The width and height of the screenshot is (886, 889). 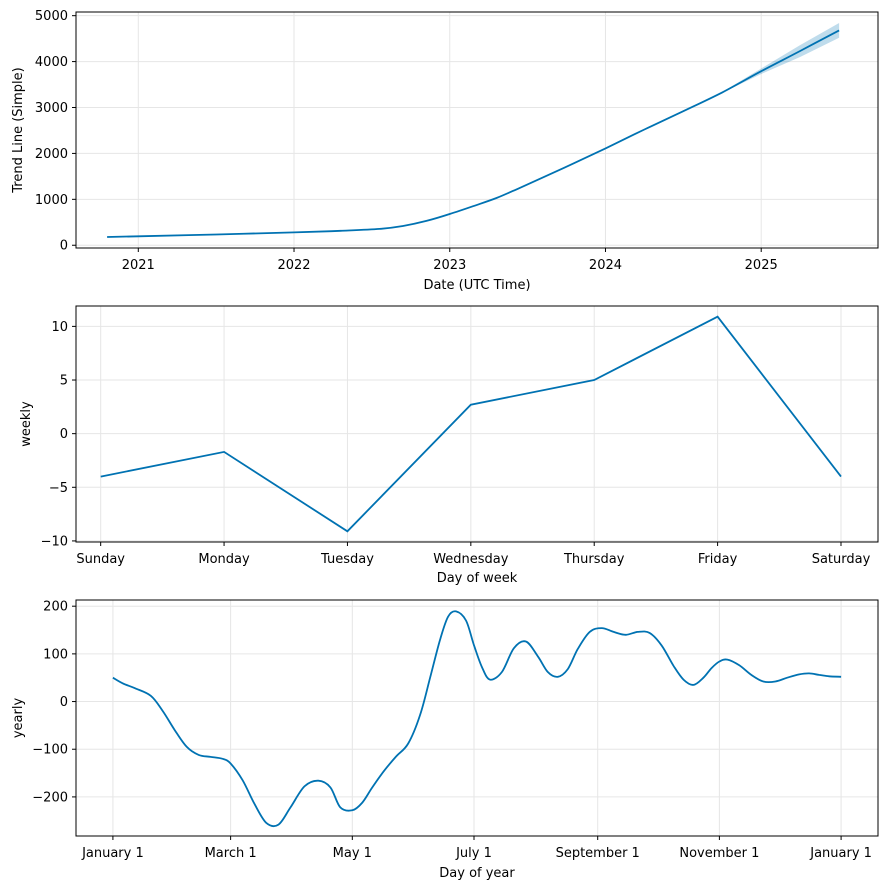 What do you see at coordinates (54, 702) in the screenshot?
I see `yearly-y-ticks: −200 −100 0 100 200` at bounding box center [54, 702].